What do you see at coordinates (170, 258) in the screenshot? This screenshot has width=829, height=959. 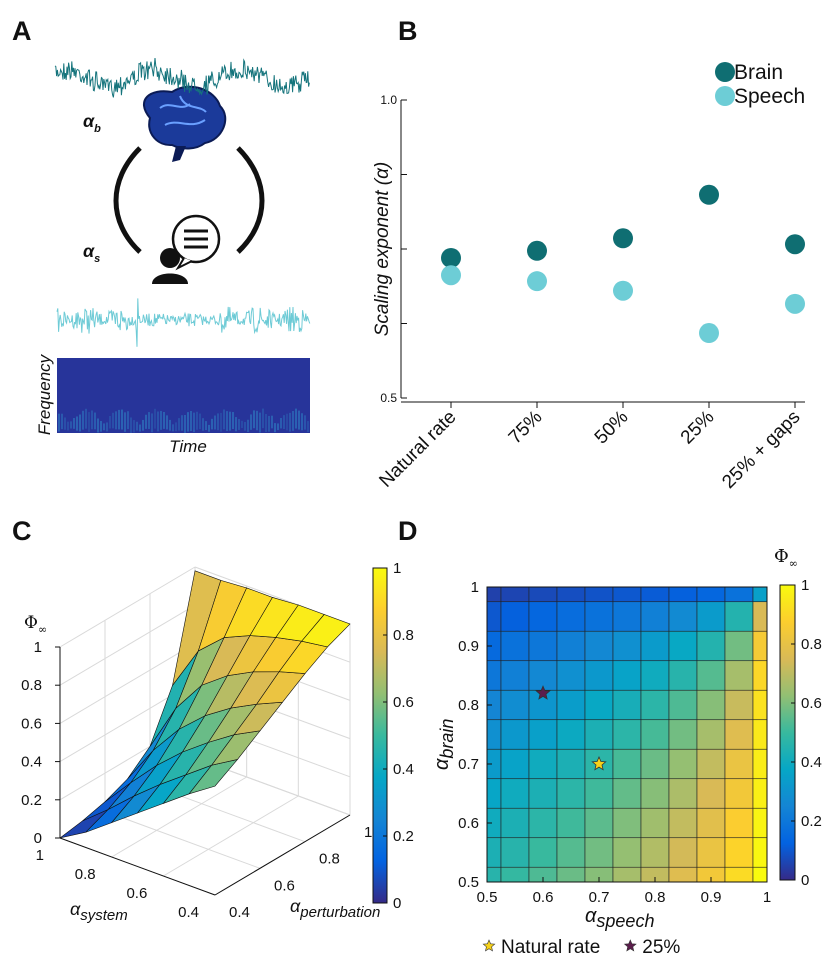 I see `person-head` at bounding box center [170, 258].